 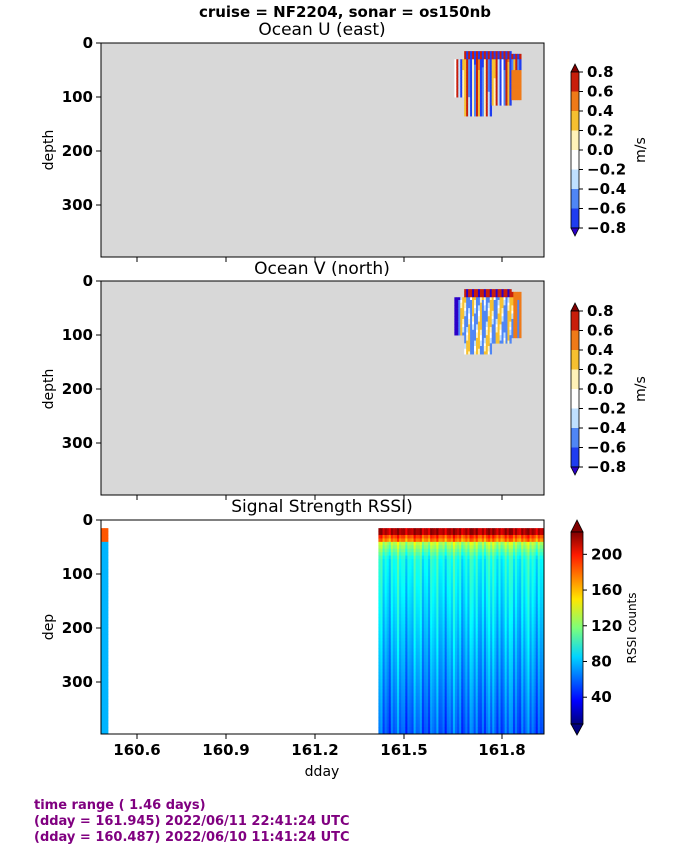 What do you see at coordinates (575, 179) in the screenshot?
I see `panel-u-colorbar-bin` at bounding box center [575, 179].